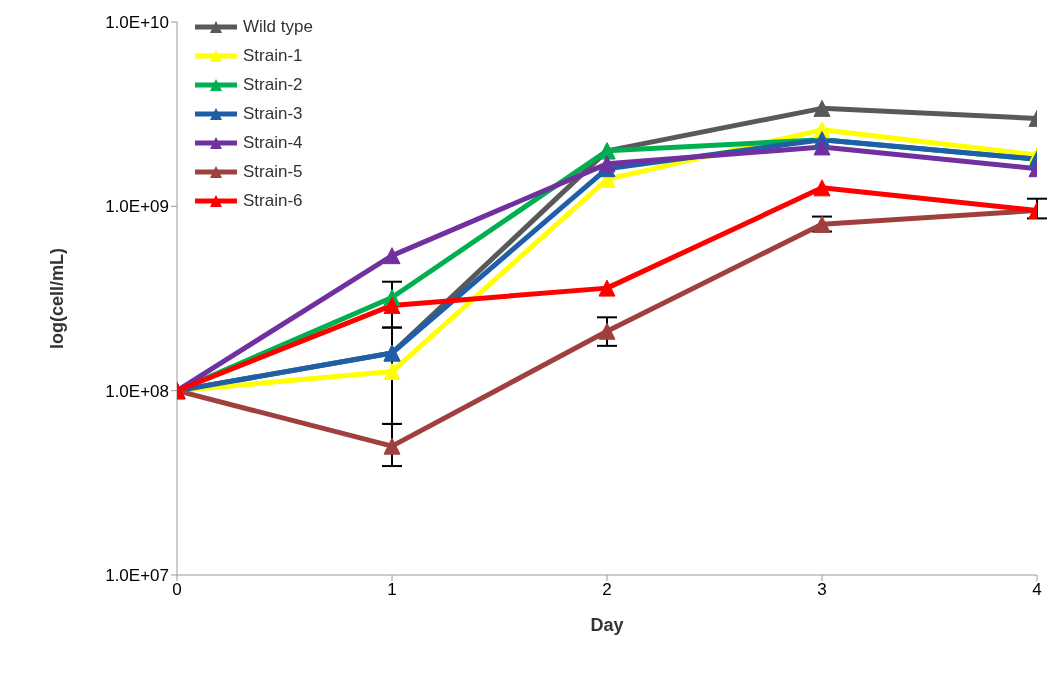  What do you see at coordinates (273, 201) in the screenshot?
I see `legend-label: Strain-6` at bounding box center [273, 201].